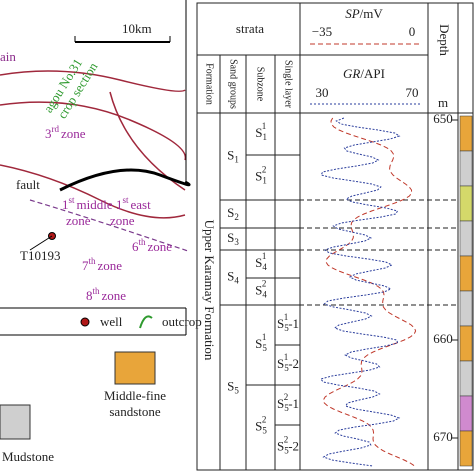 Image resolution: width=474 pixels, height=474 pixels. Describe the element at coordinates (146, 322) in the screenshot. I see `legend-outcrop` at that location.